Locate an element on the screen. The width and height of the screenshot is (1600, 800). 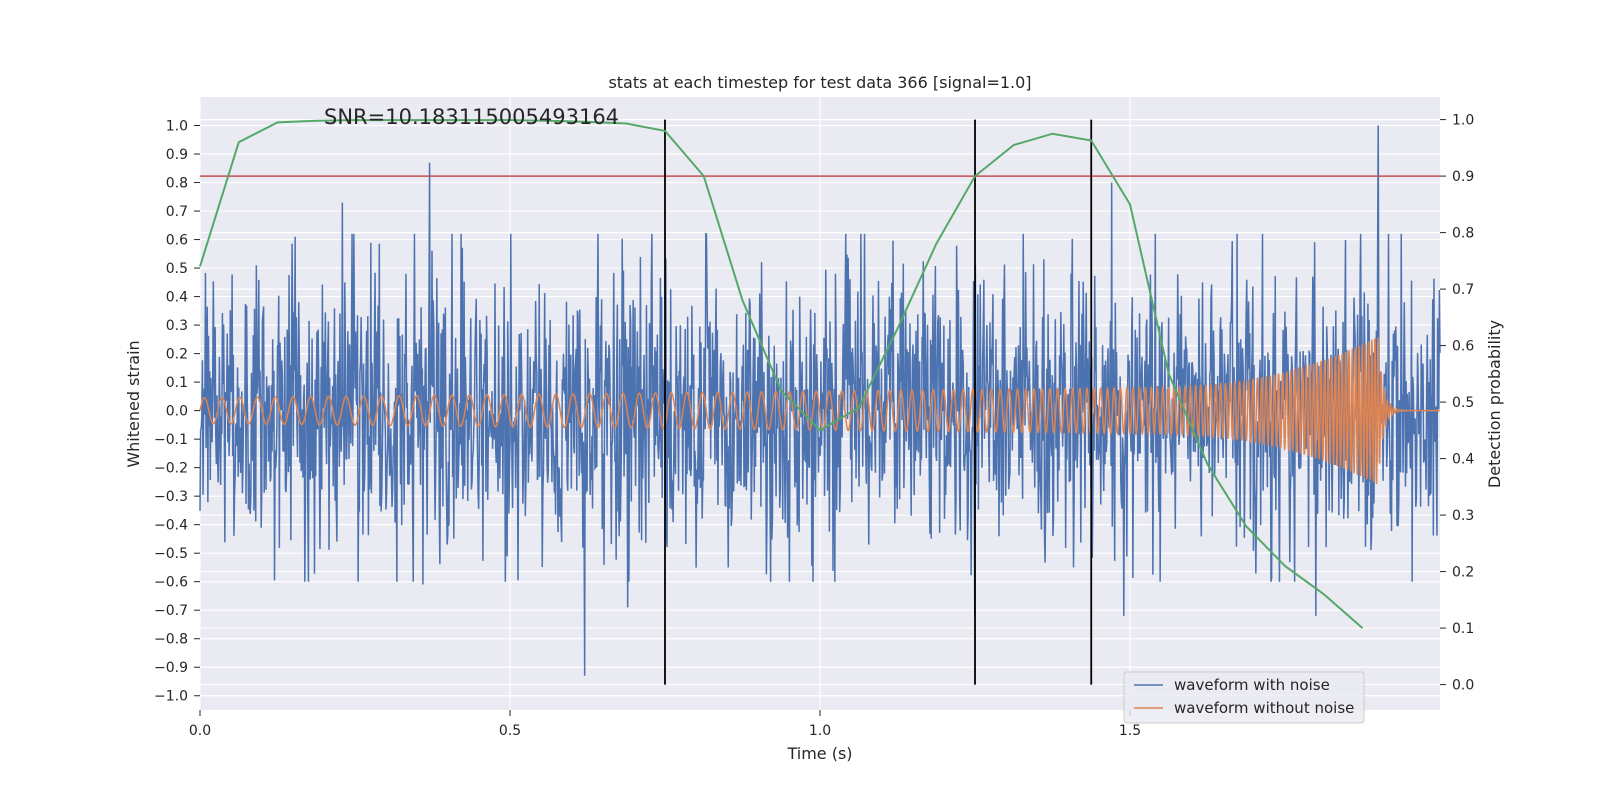
y-tick-label: −0.2 is located at coordinates (171, 469).